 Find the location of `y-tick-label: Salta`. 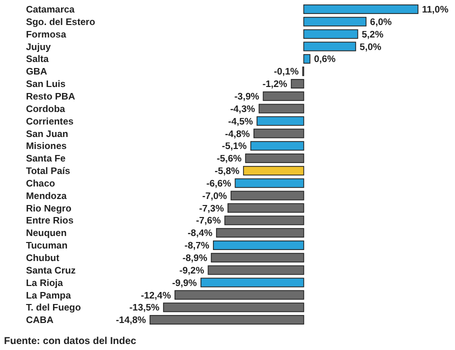

y-tick-label: Salta is located at coordinates (38, 60).